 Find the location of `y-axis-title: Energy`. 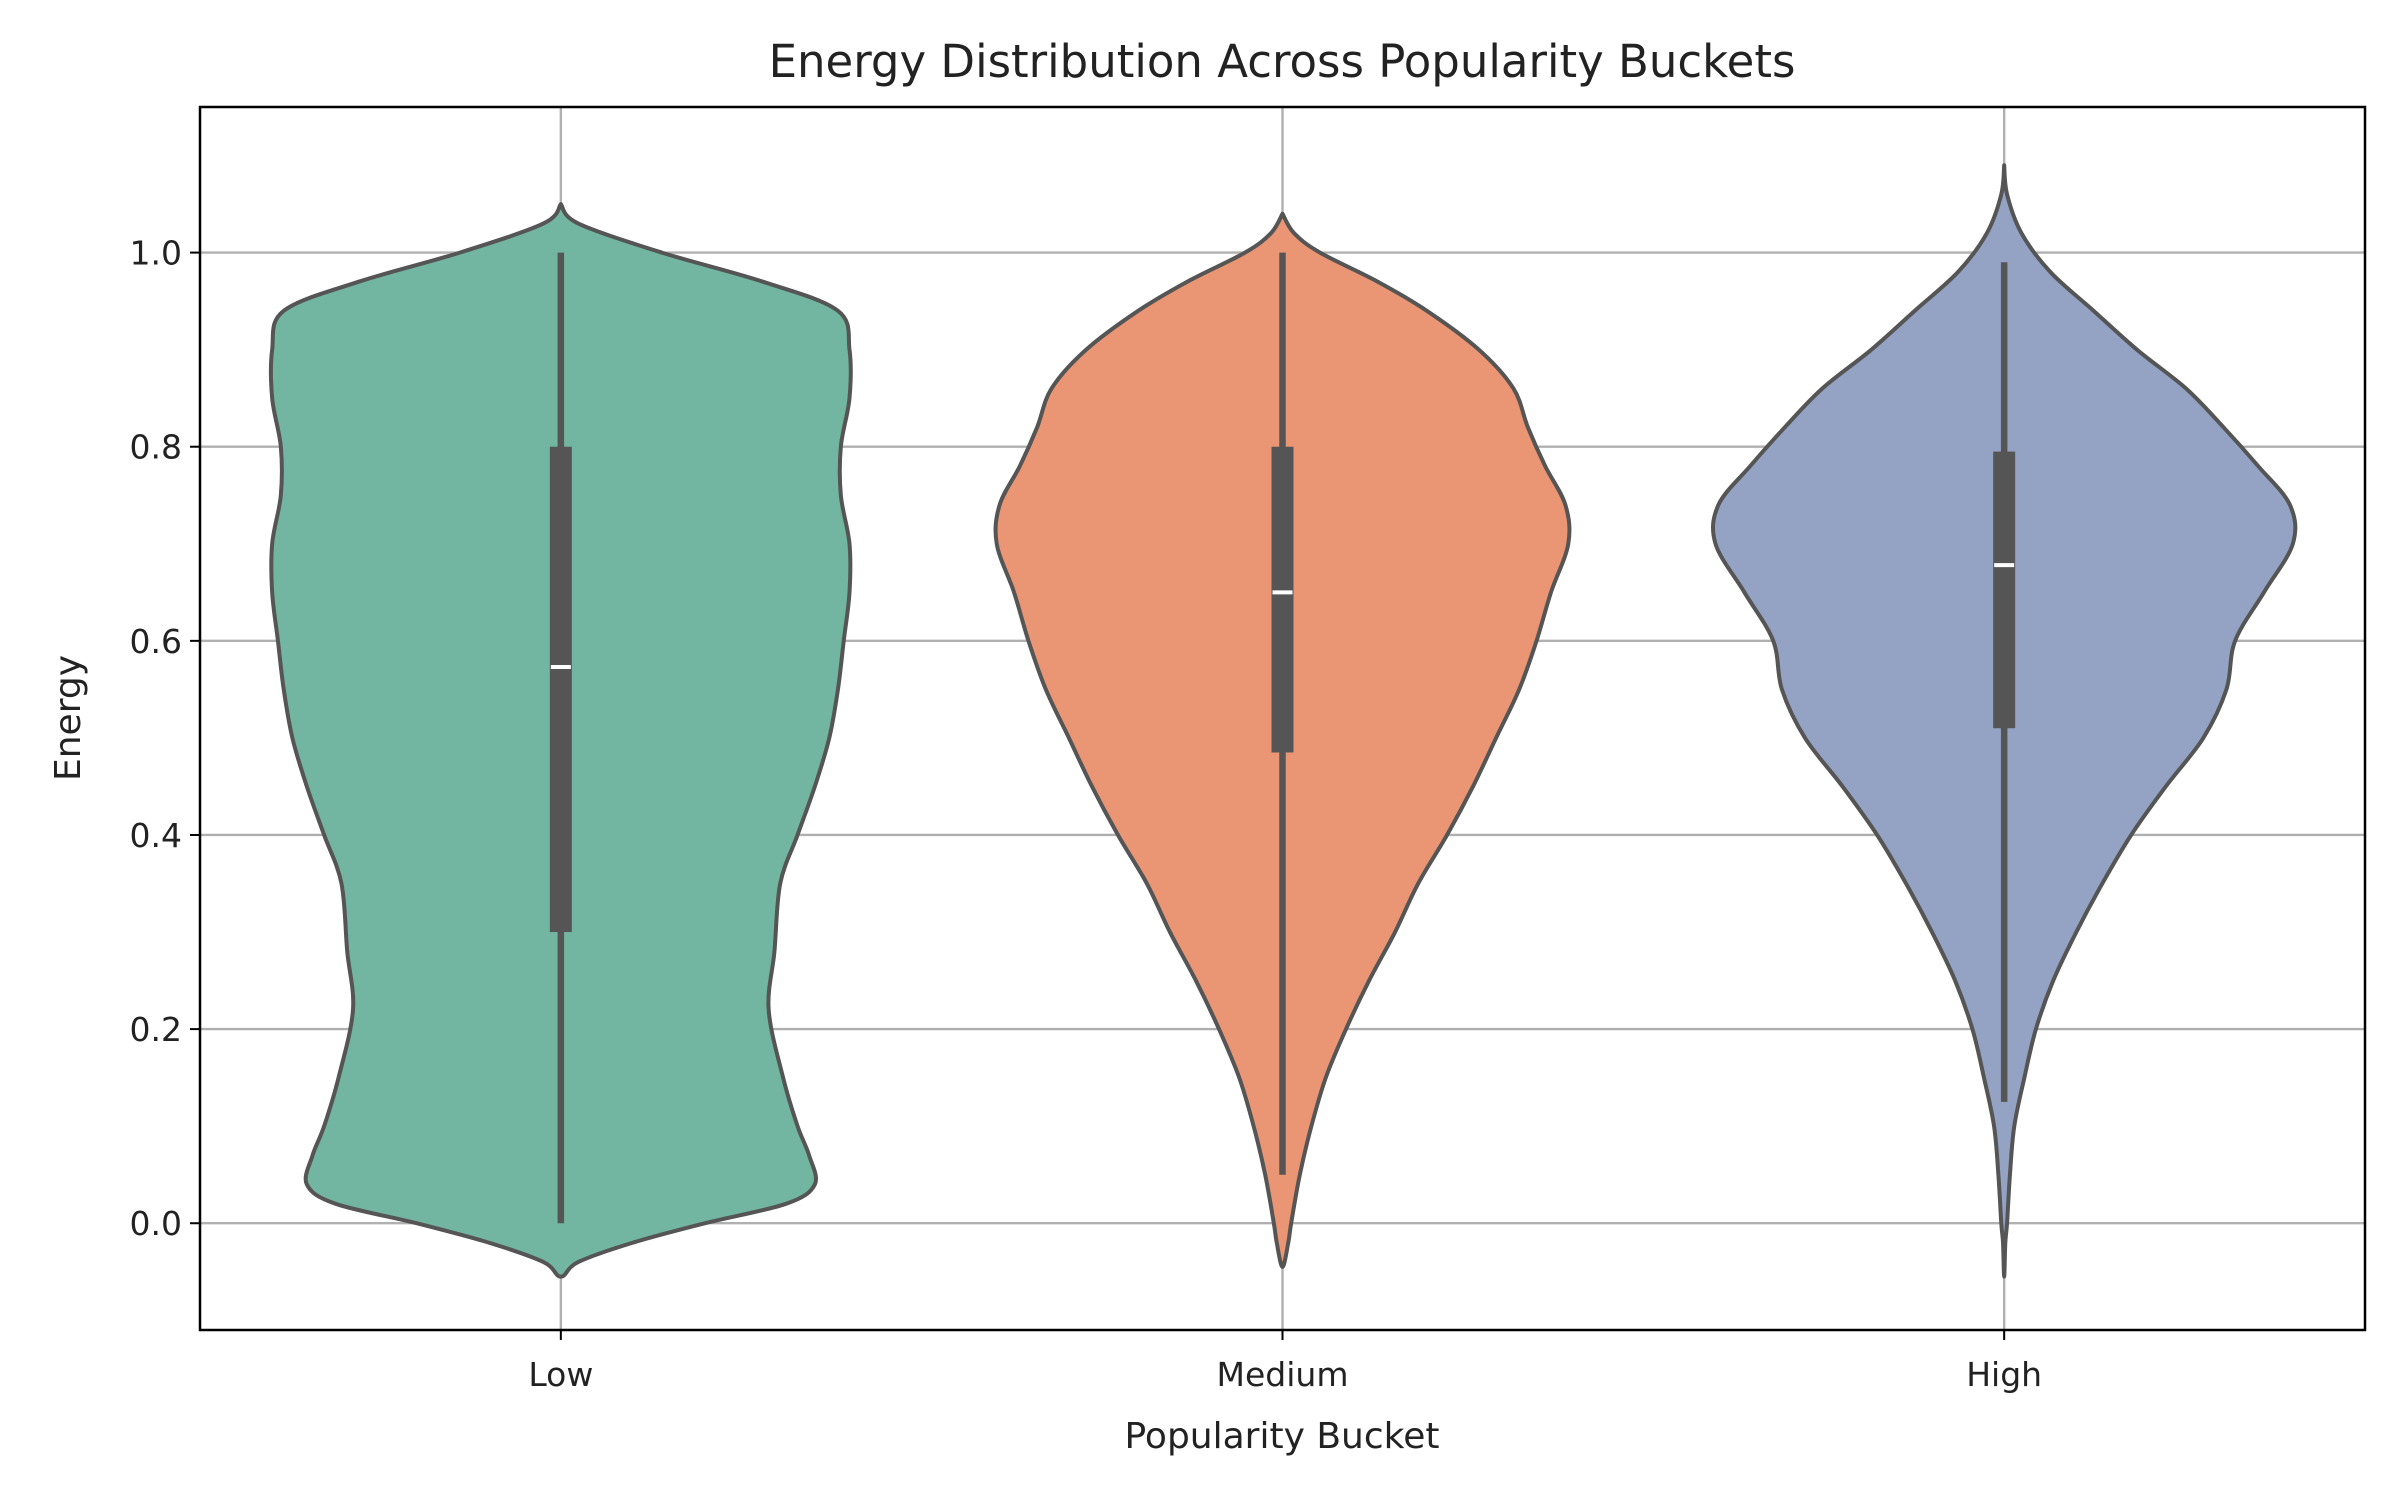

y-axis-title: Energy is located at coordinates (68, 718).